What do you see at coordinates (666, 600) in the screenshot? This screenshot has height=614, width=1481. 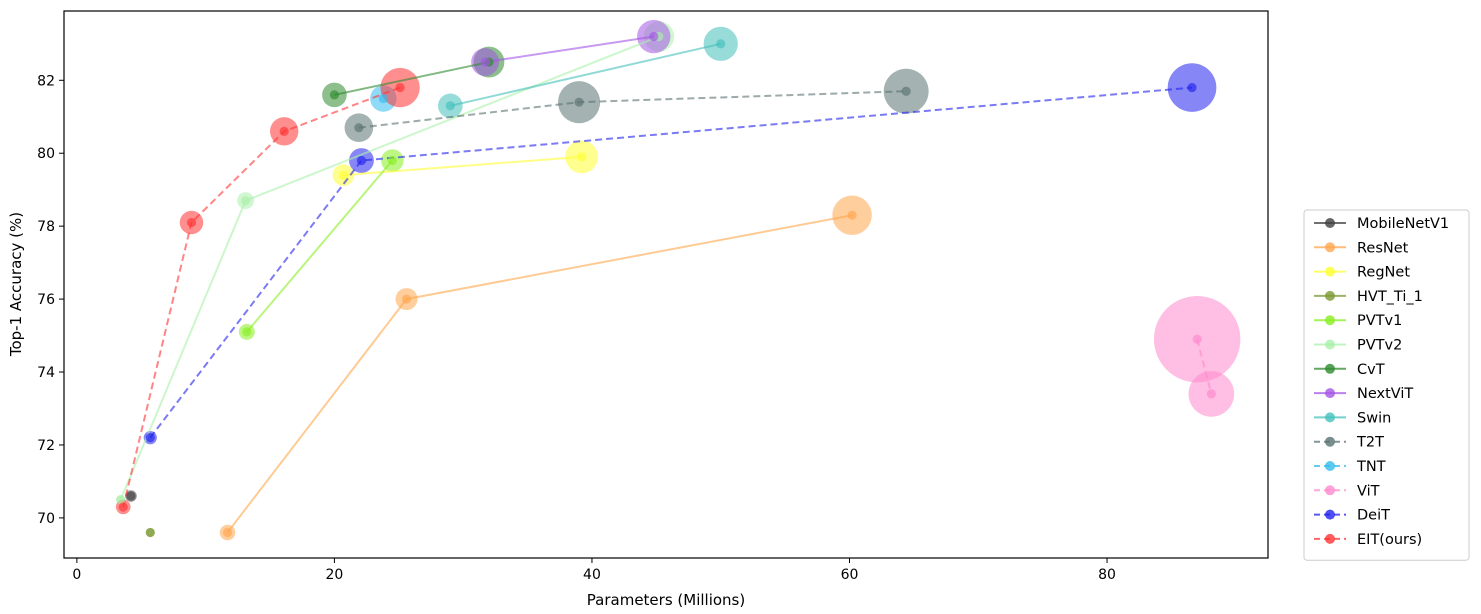 I see `x-axis-title: Parameters (Millions)` at bounding box center [666, 600].